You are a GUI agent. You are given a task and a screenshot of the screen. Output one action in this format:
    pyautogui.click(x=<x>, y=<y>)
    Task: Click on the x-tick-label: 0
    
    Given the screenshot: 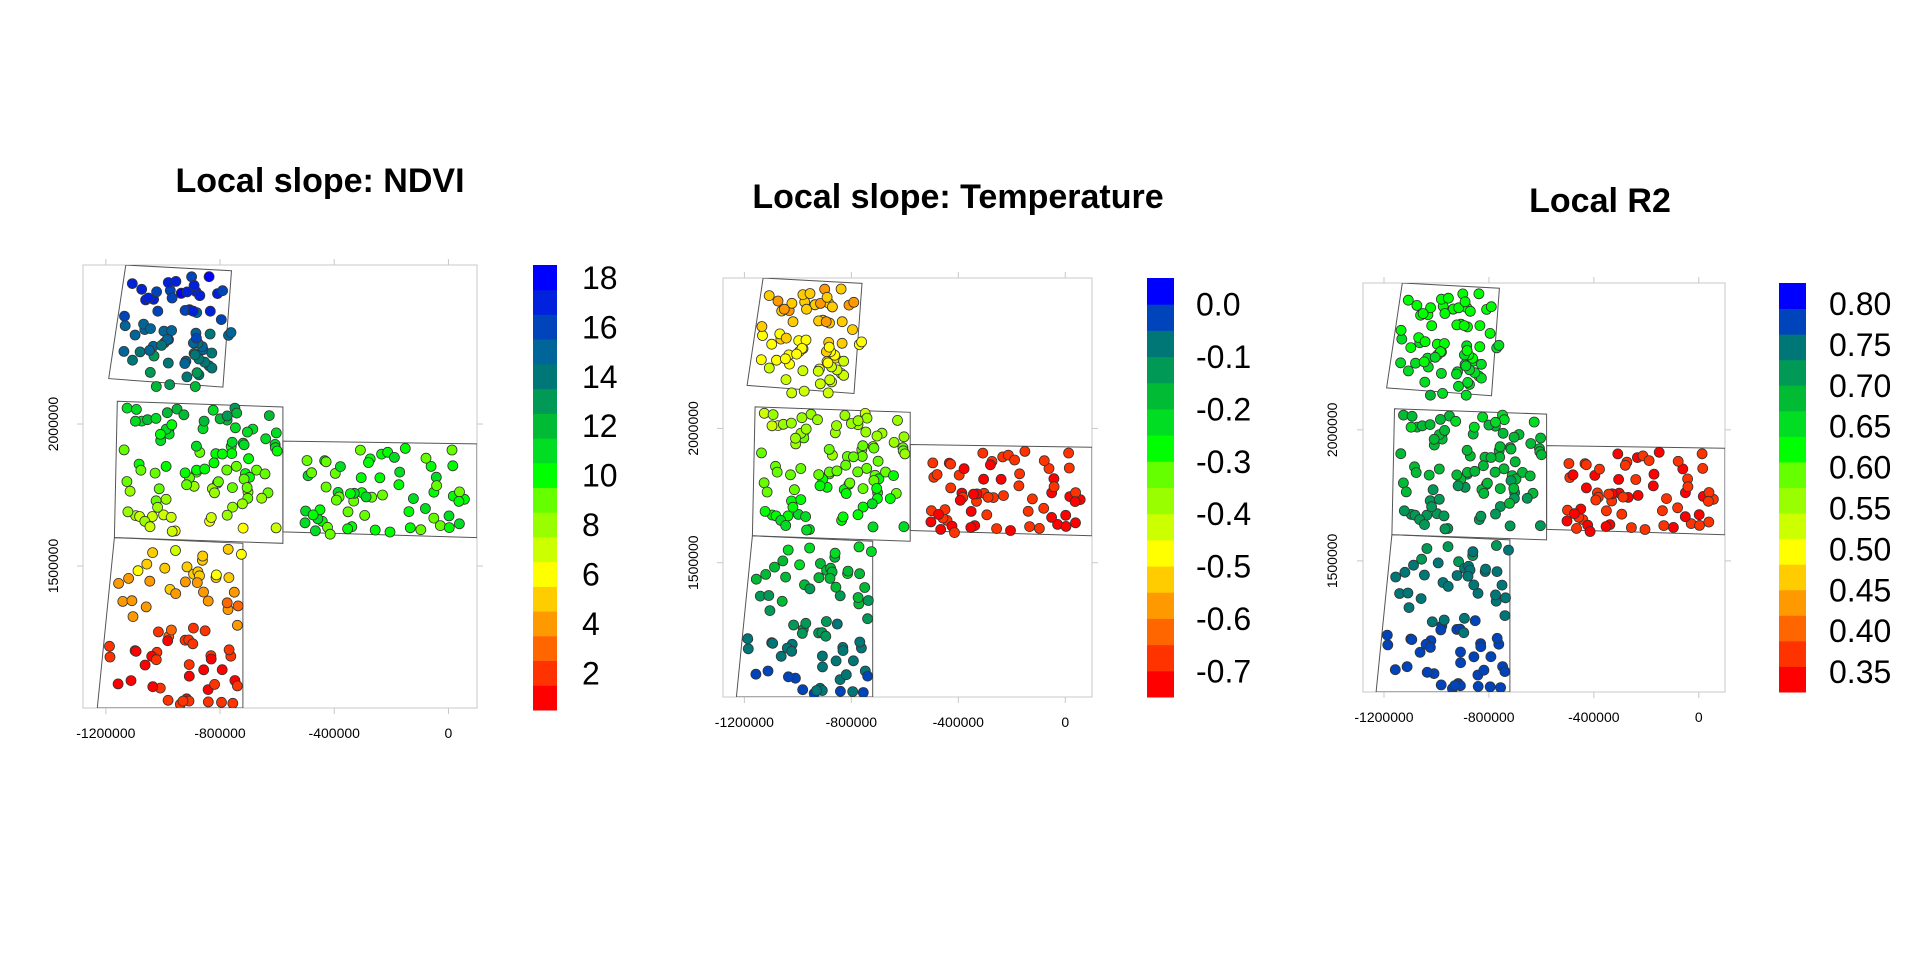 What is the action you would take?
    pyautogui.click(x=449, y=733)
    